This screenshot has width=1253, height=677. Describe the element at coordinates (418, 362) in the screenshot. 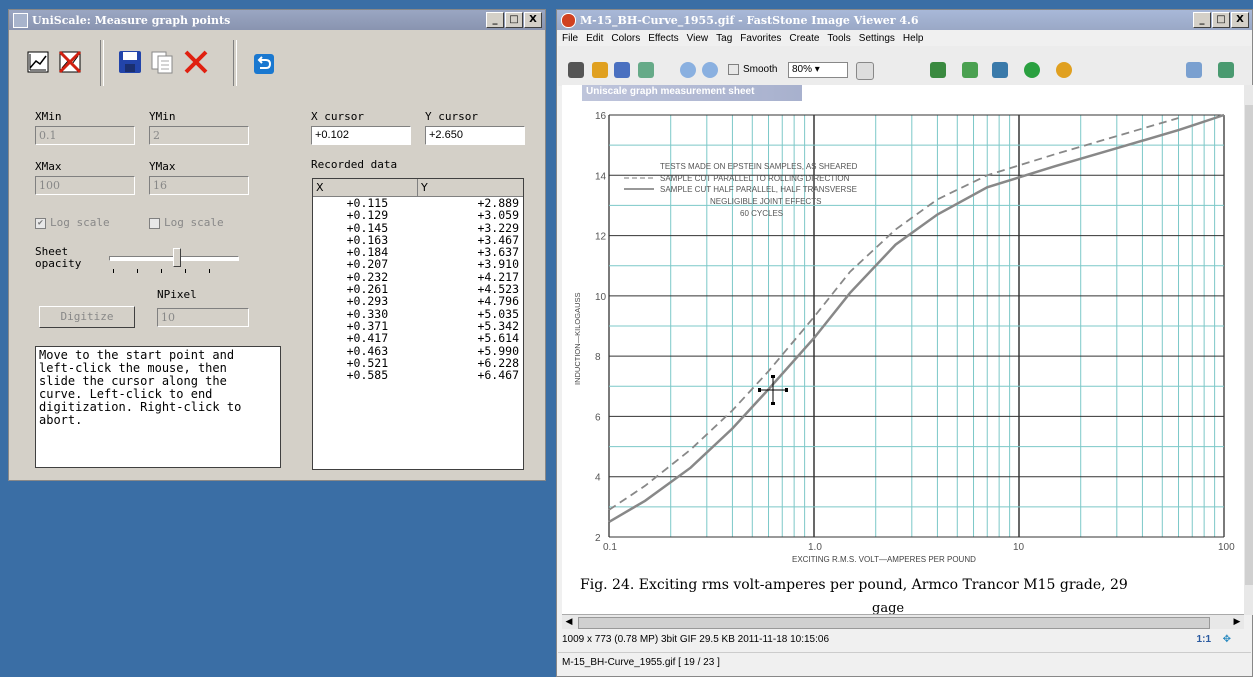

I see `table-row: +0.521 +6.228` at that location.